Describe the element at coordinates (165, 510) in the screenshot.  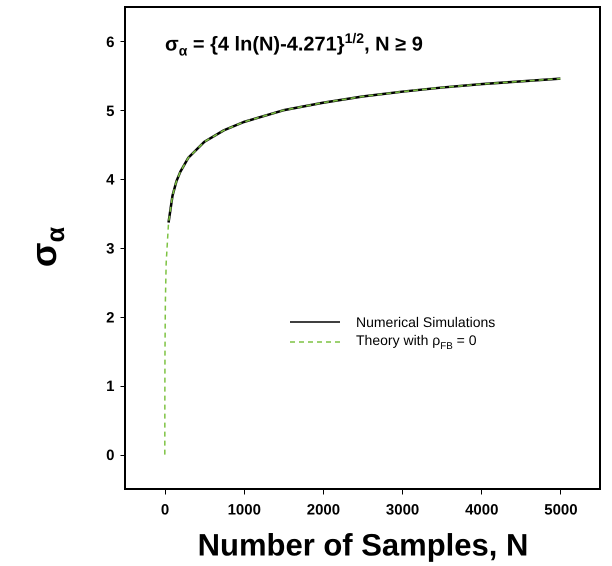
I see `x-tick-label: 0` at that location.